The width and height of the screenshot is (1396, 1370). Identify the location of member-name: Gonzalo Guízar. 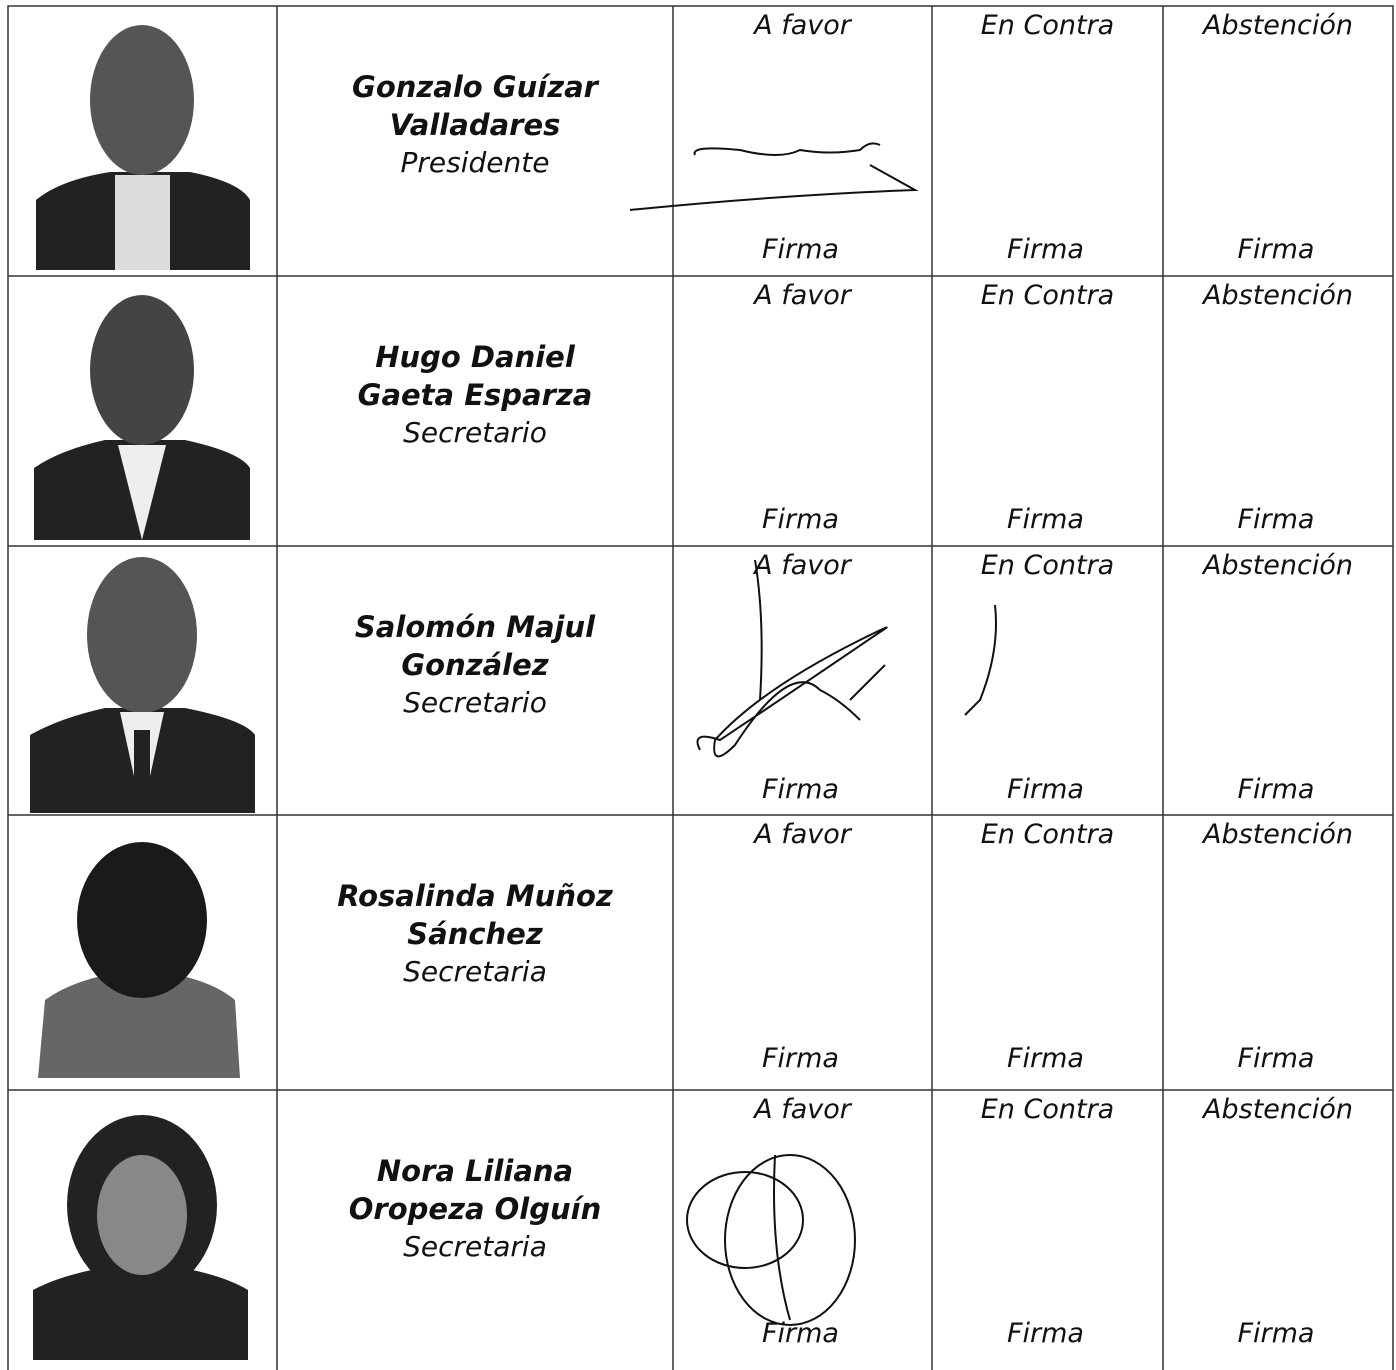
(475, 87).